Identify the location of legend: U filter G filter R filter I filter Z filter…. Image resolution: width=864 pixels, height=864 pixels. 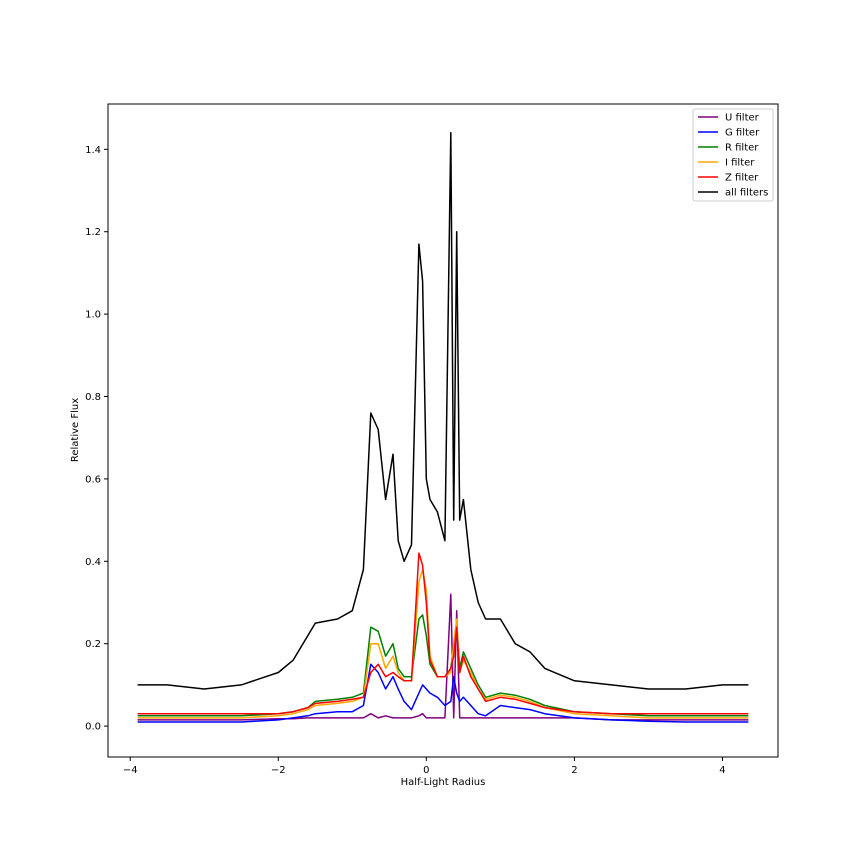
(733, 155).